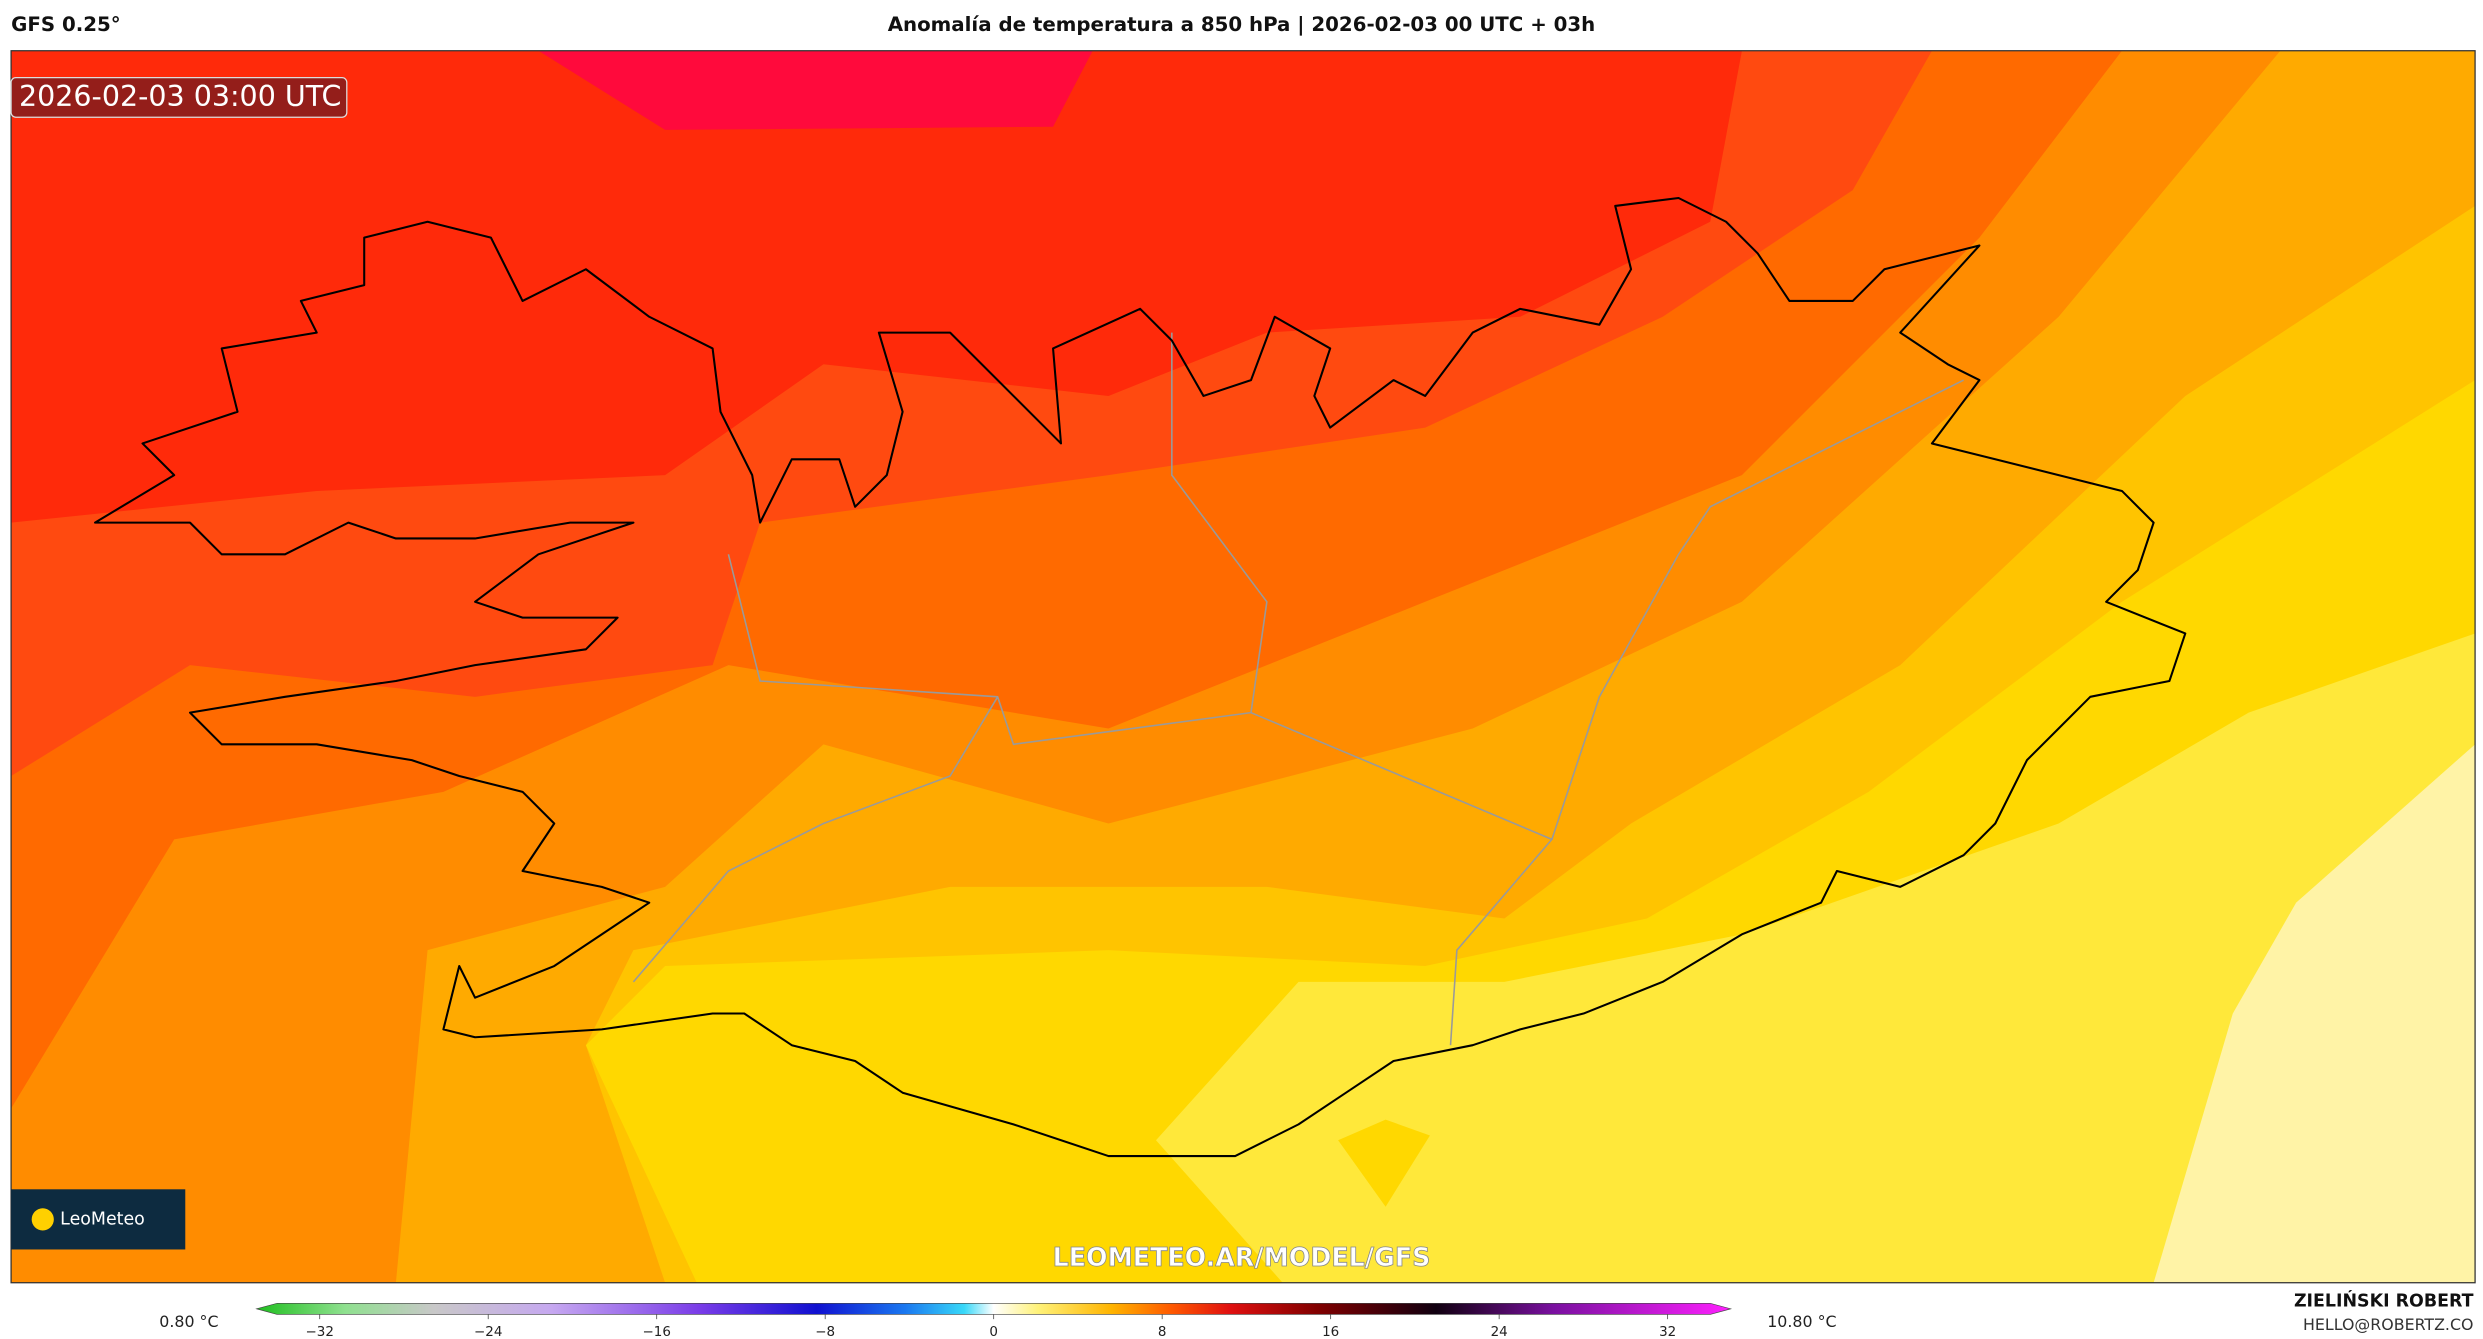  What do you see at coordinates (1330, 1332) in the screenshot?
I see `colorbar-tick-label: 16` at bounding box center [1330, 1332].